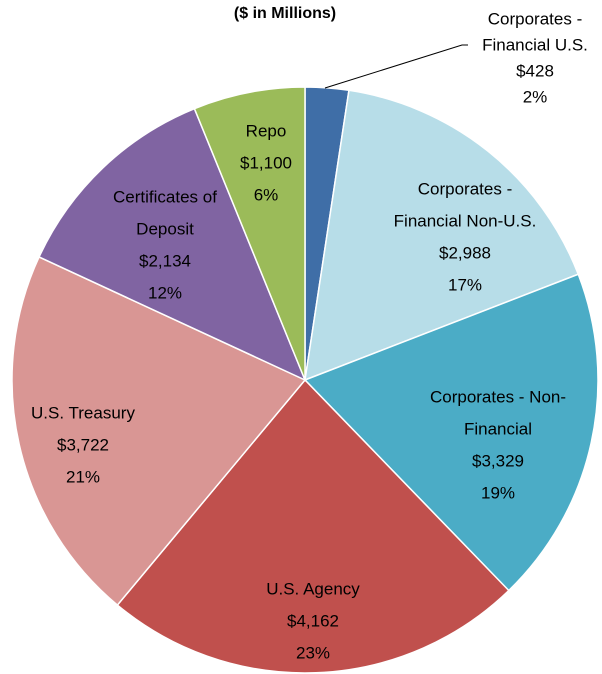 This screenshot has height=674, width=602. What do you see at coordinates (535, 96) in the screenshot?
I see `percent-label: 2%` at bounding box center [535, 96].